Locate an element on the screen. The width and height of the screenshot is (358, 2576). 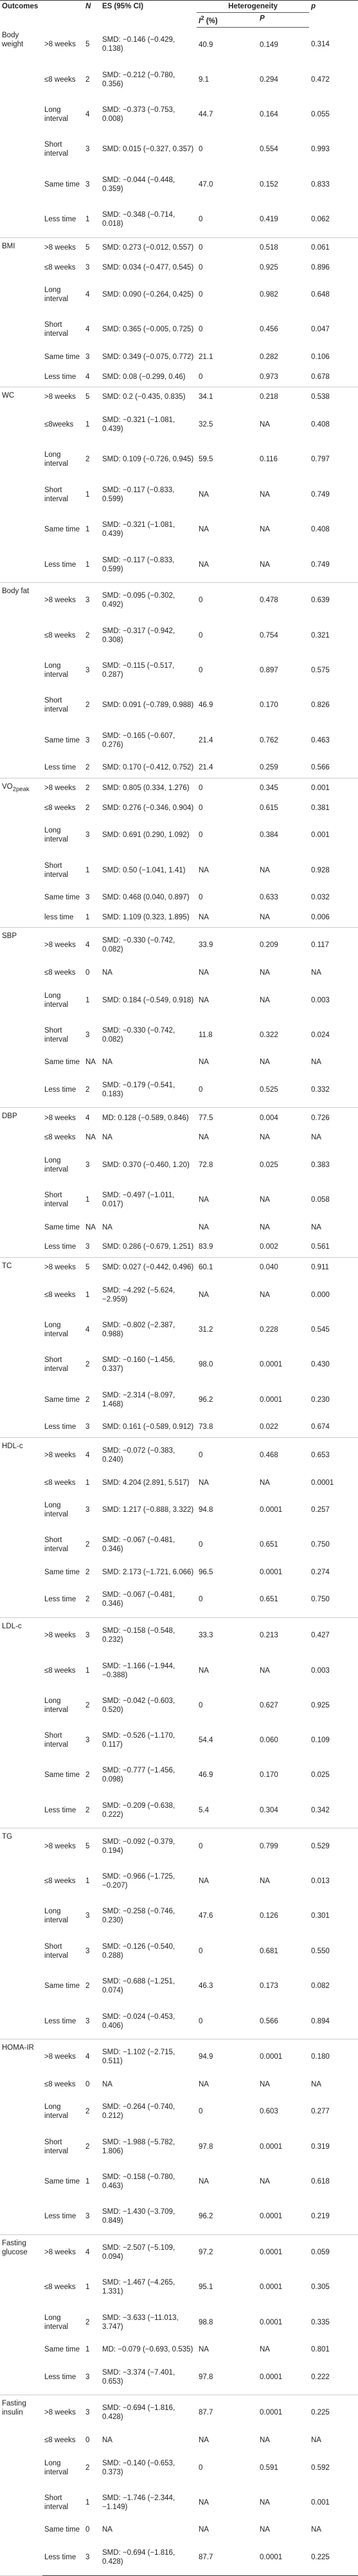
p-cell: 0.003 is located at coordinates (320, 1000).